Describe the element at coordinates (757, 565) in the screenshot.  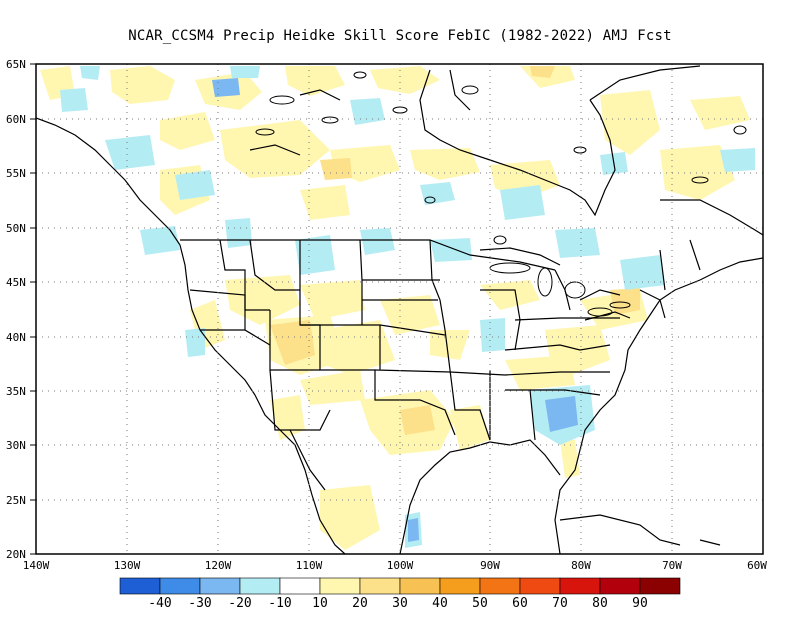
I see `lon-label: 60W` at that location.